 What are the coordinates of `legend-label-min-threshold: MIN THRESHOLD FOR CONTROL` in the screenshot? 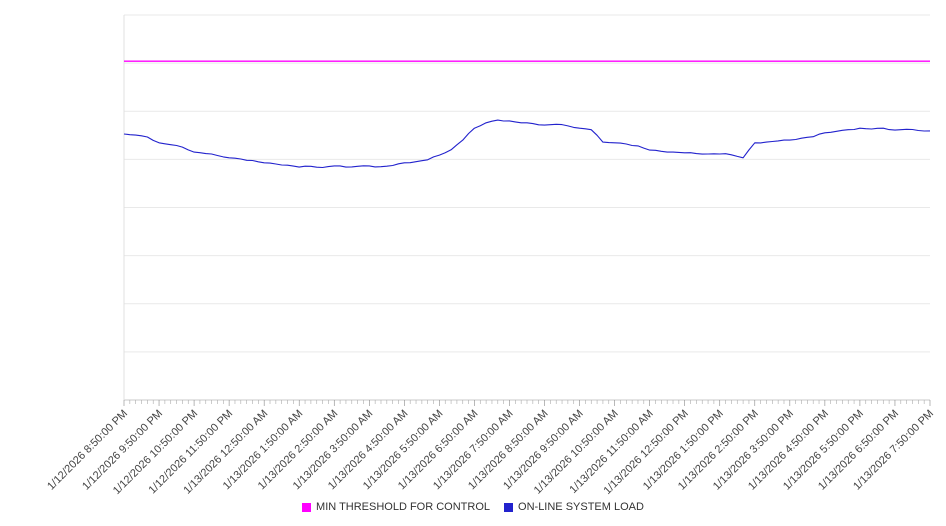 It's located at (403, 507).